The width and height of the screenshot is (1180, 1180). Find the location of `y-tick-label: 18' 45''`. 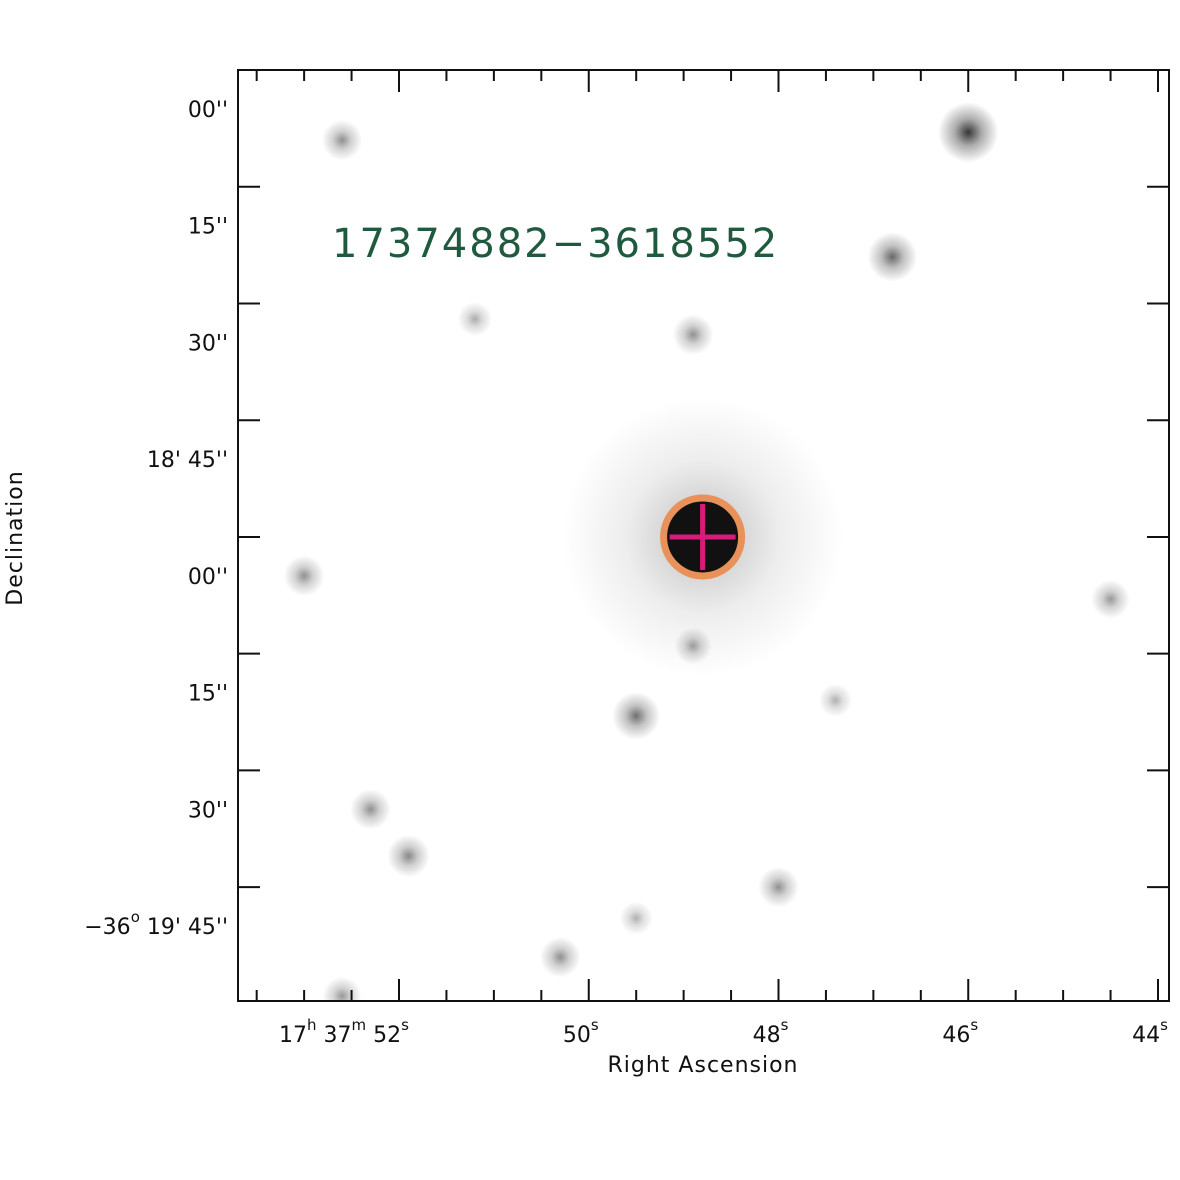

y-tick-label: 18' 45'' is located at coordinates (187, 460).